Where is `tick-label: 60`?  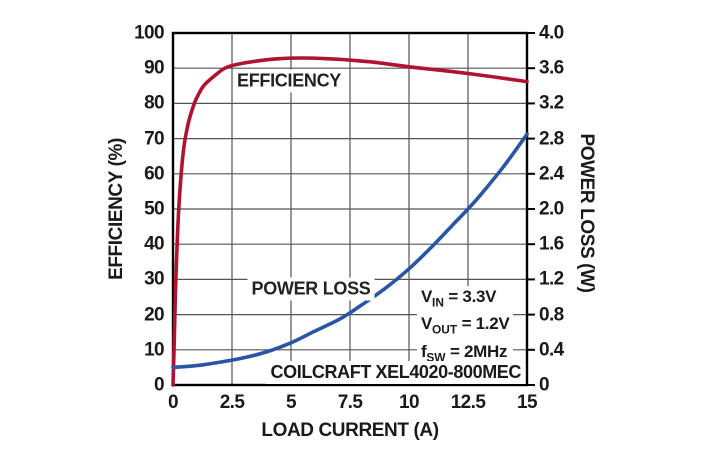 tick-label: 60 is located at coordinates (154, 174).